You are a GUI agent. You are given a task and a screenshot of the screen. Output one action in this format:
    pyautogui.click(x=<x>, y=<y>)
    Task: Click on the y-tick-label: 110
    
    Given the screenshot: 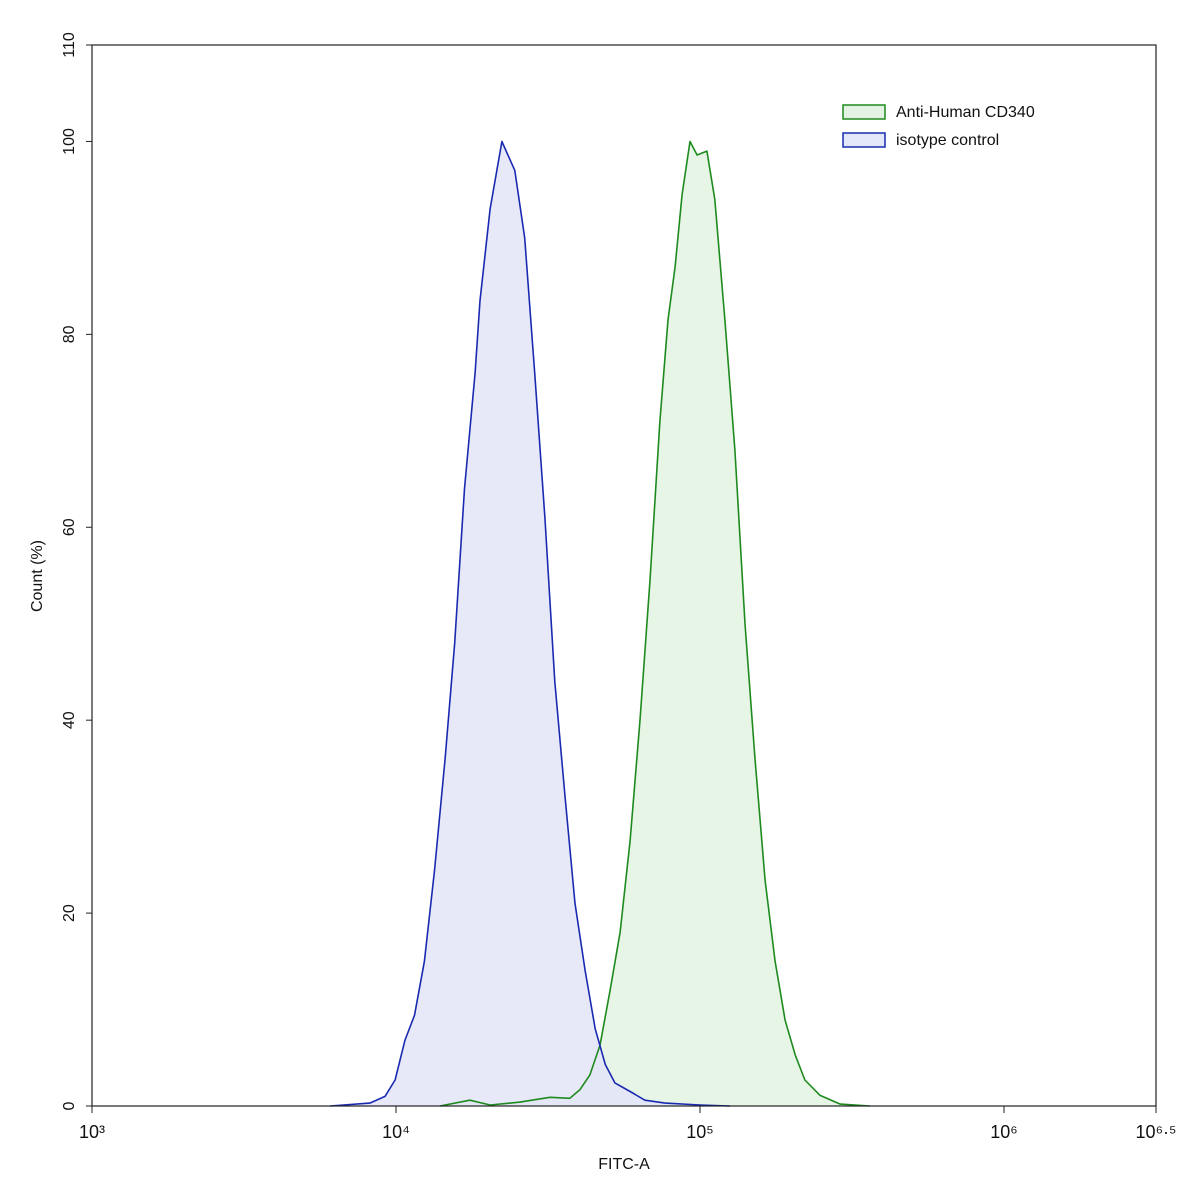 What is the action you would take?
    pyautogui.click(x=69, y=45)
    